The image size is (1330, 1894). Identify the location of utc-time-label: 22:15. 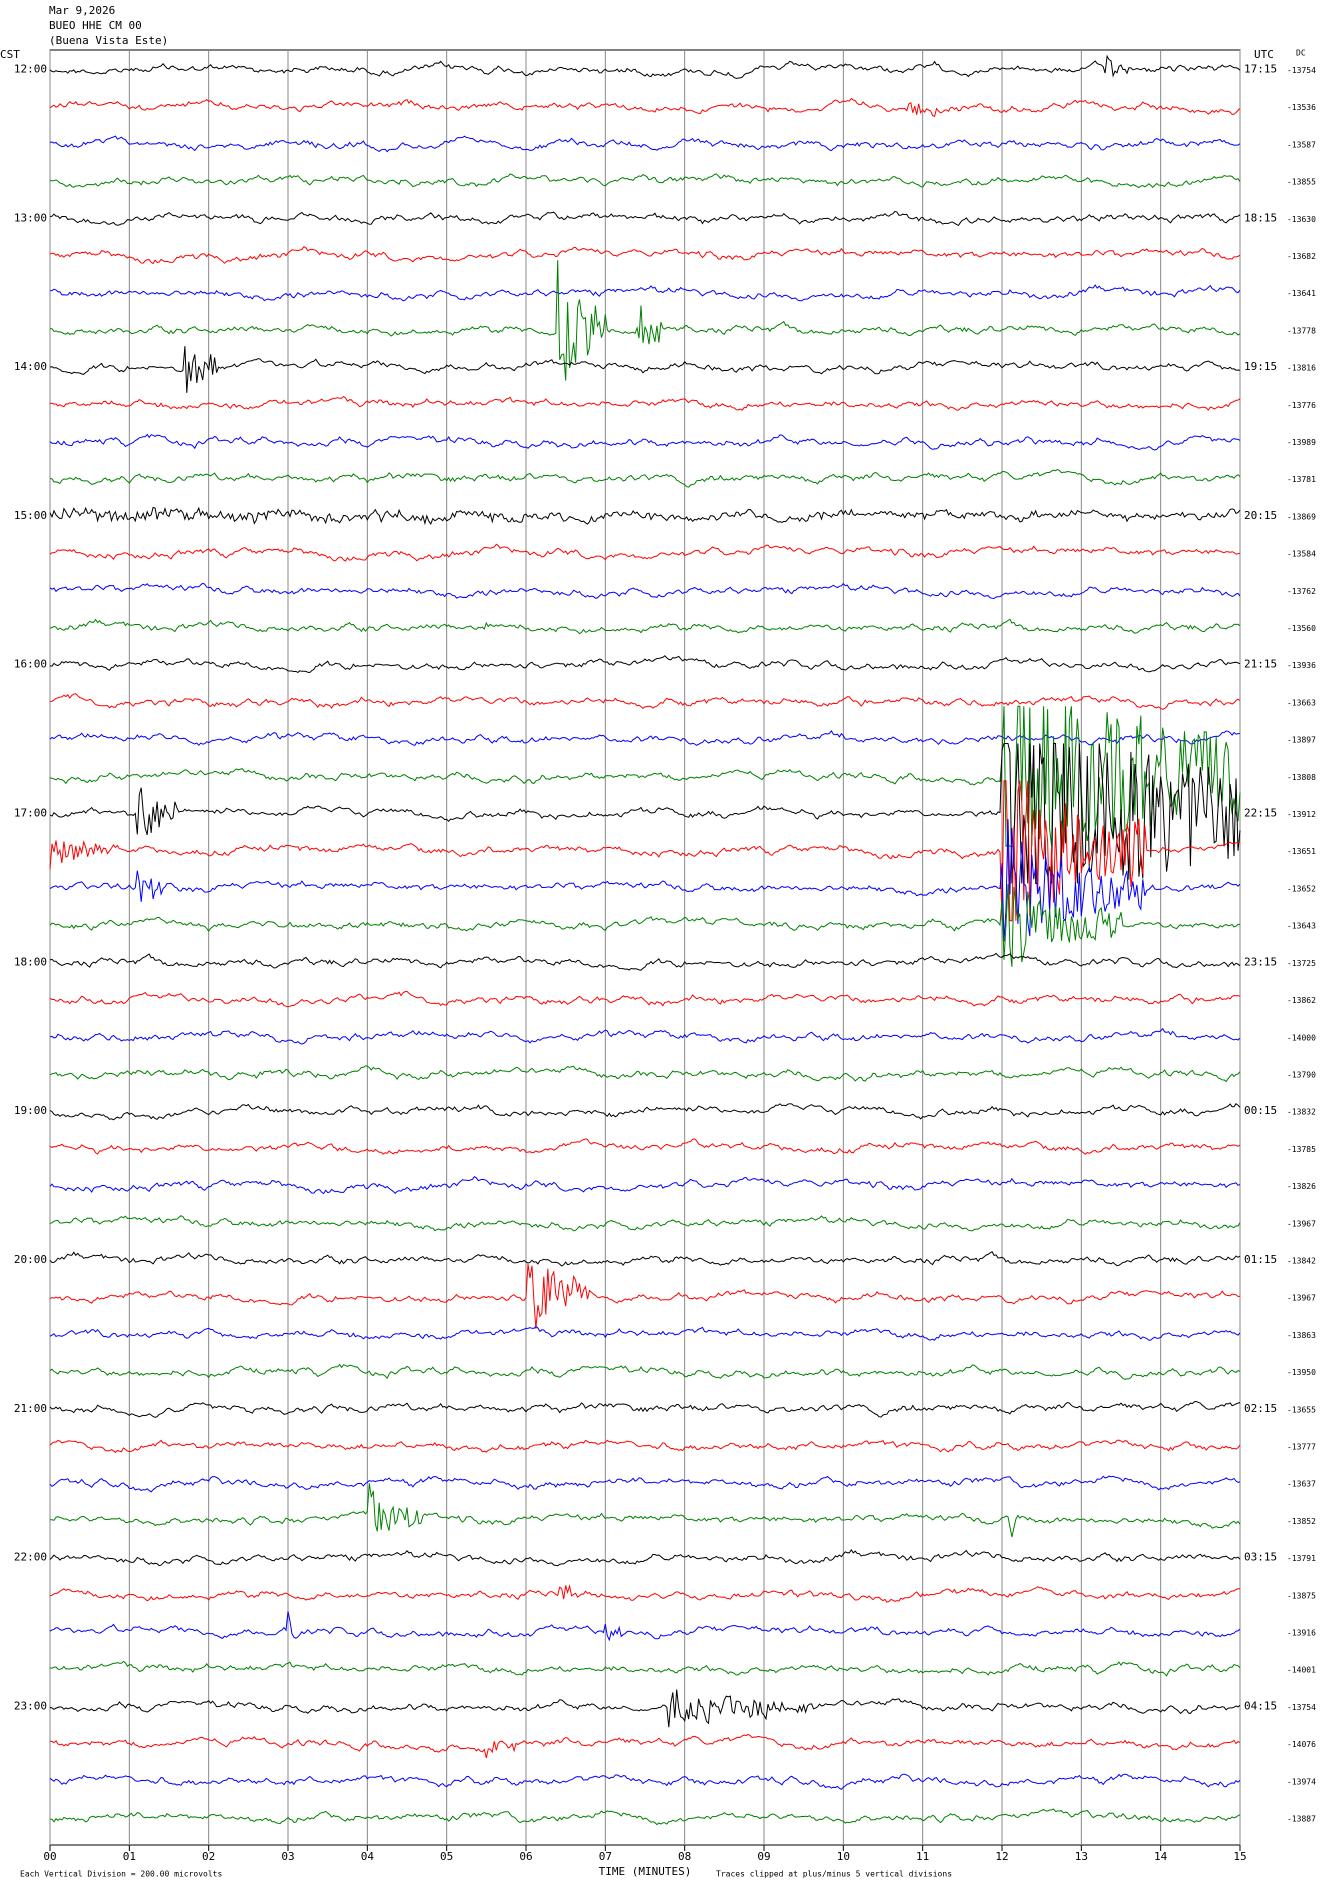
(1260, 813).